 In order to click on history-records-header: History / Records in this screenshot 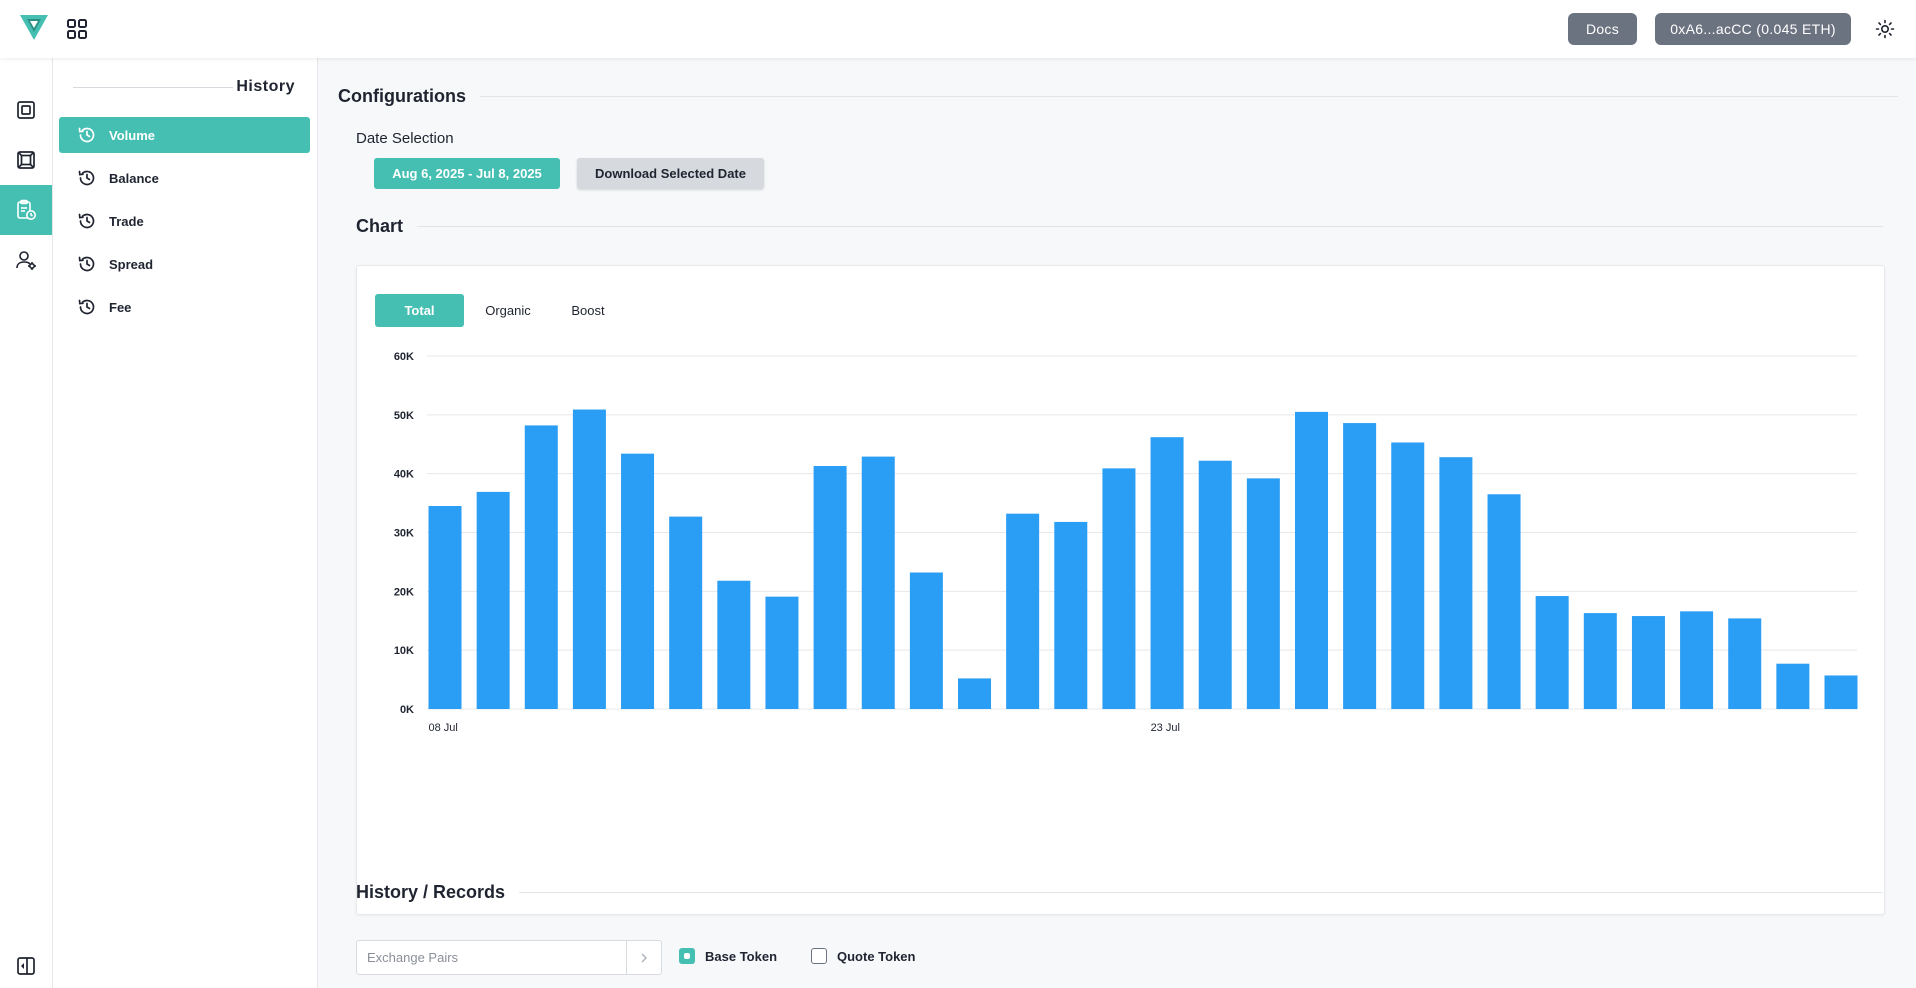, I will do `click(1119, 892)`.